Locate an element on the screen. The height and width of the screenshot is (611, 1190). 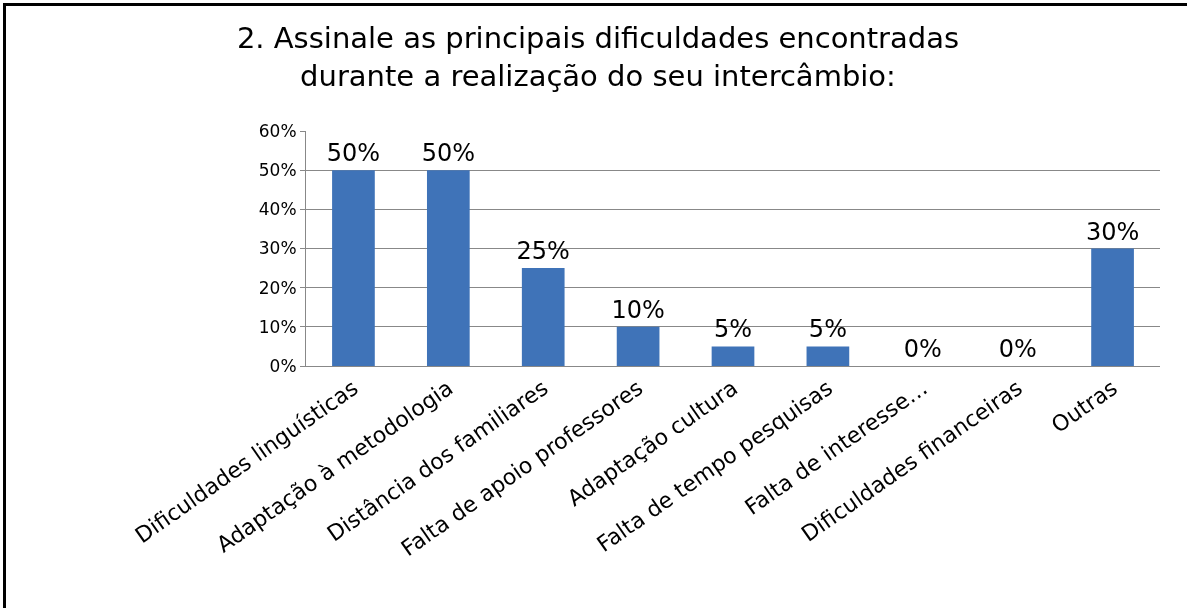
y-tick-label: 30% is located at coordinates (277, 248).